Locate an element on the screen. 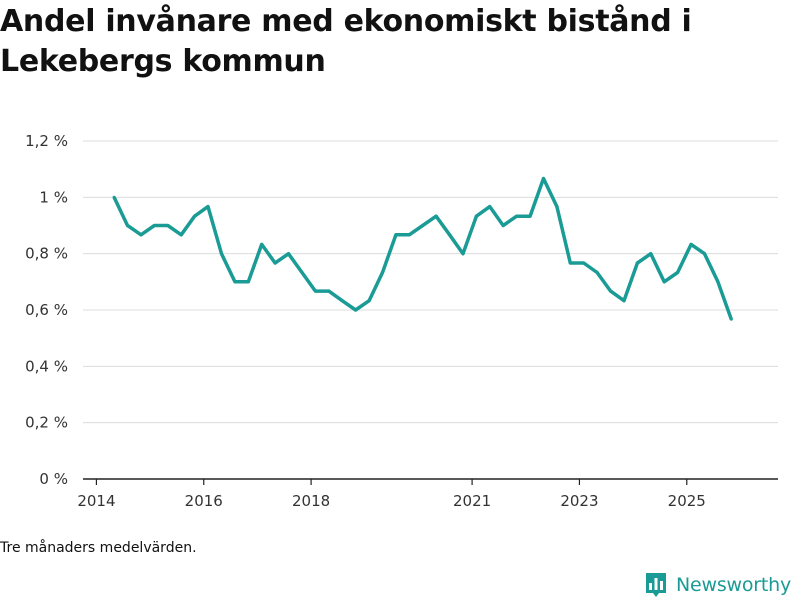 This screenshot has width=800, height=600. y-tick-label: 0,6 % is located at coordinates (46, 310).